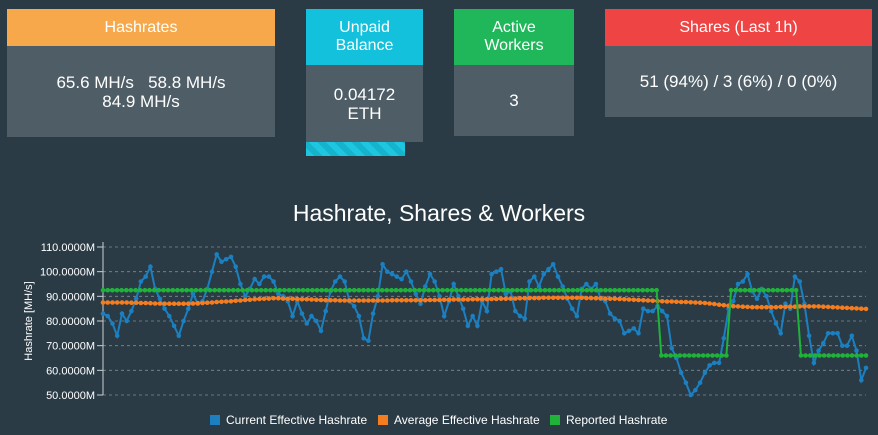 This screenshot has width=878, height=435. What do you see at coordinates (29, 320) in the screenshot?
I see `y-axis-label: Hashrate [MH/s]` at bounding box center [29, 320].